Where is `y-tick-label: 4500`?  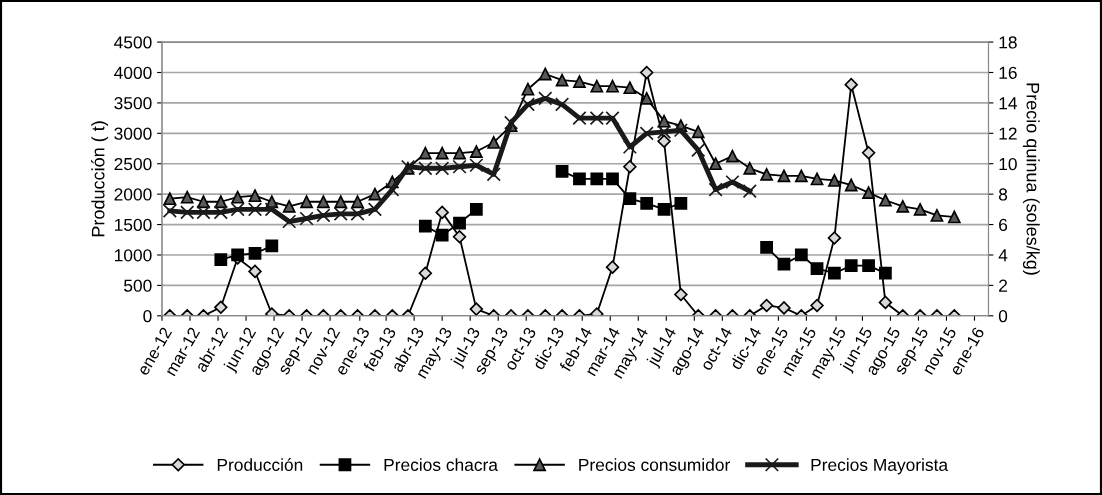 y-tick-label: 4500 is located at coordinates (133, 42).